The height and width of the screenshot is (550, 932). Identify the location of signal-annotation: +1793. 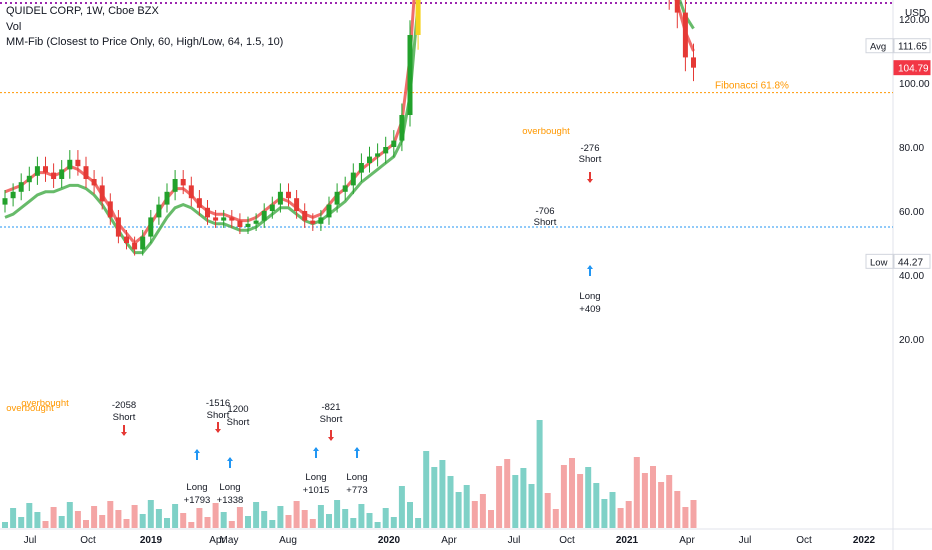
(197, 500).